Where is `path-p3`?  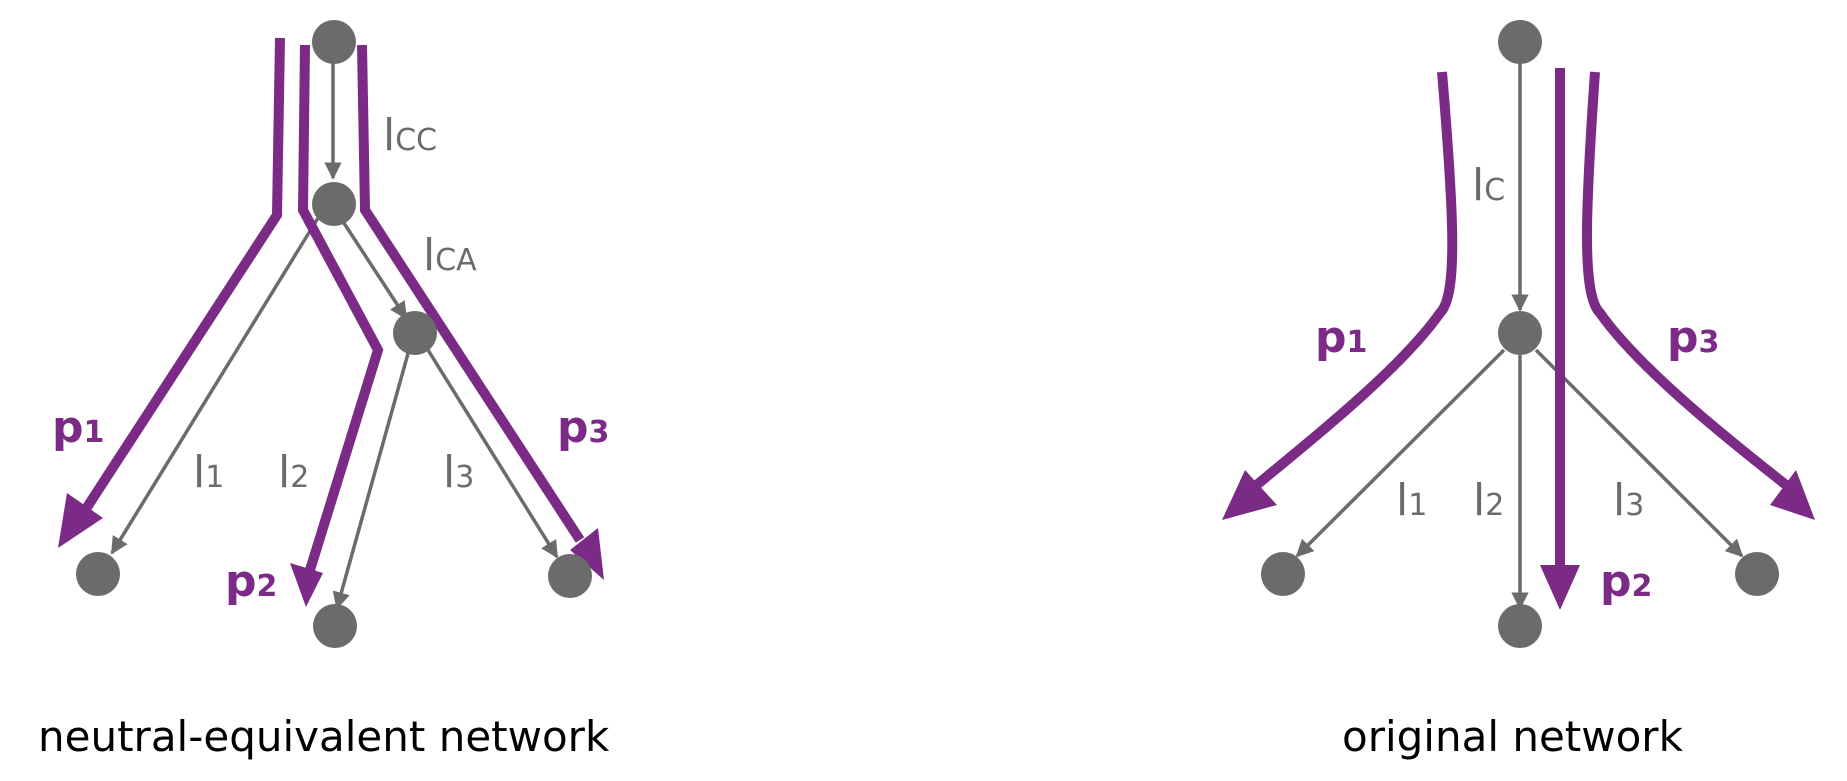 path-p3 is located at coordinates (480, 312).